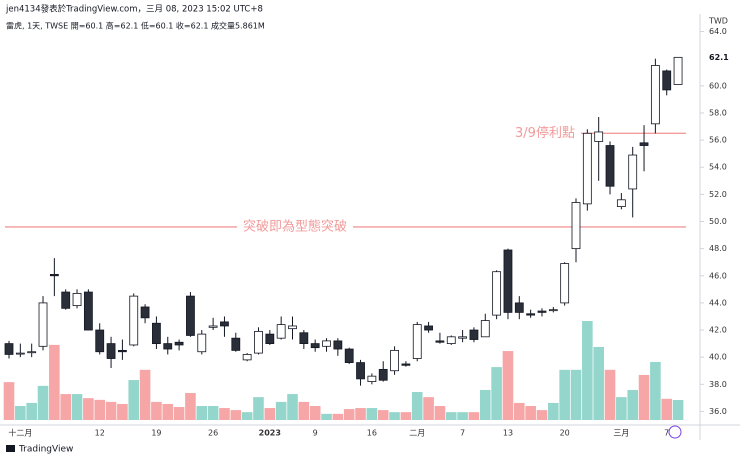 This screenshot has width=740, height=459. Describe the element at coordinates (666, 433) in the screenshot. I see `x-tick-label: 7` at that location.